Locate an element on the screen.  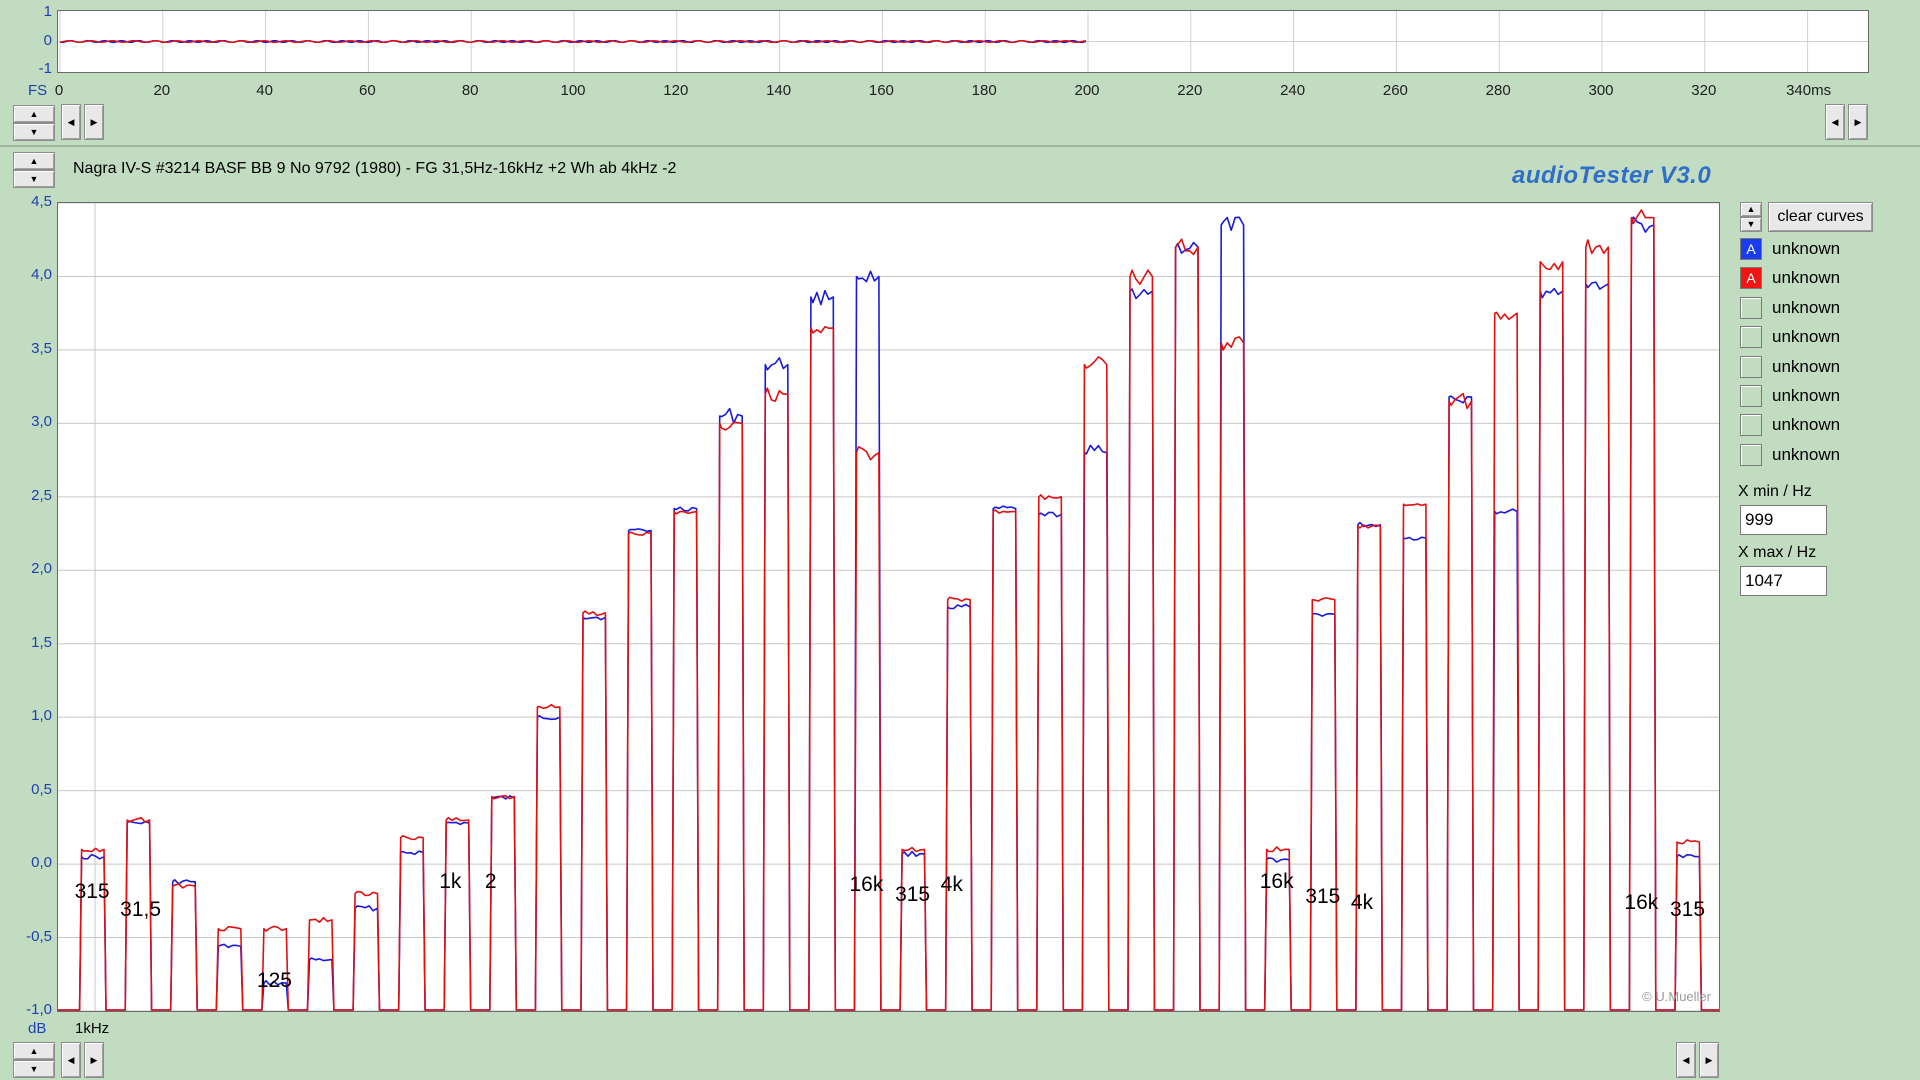
app-brand: audioTester V3.0 is located at coordinates (1612, 175).